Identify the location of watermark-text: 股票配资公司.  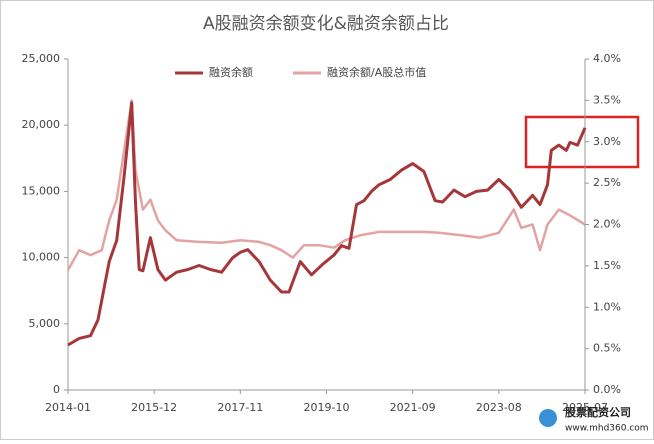
(598, 412).